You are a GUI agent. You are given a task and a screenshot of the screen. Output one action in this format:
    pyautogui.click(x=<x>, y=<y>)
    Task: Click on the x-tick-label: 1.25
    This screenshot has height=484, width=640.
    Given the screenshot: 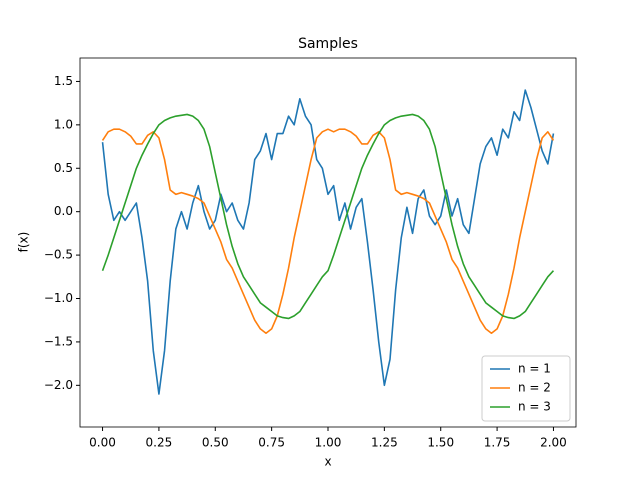 What is the action you would take?
    pyautogui.click(x=384, y=443)
    